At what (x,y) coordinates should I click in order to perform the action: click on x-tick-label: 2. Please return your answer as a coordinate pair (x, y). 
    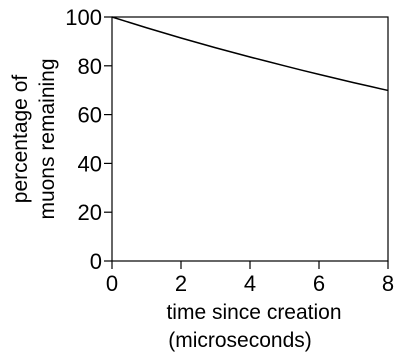
    Looking at the image, I should click on (181, 283).